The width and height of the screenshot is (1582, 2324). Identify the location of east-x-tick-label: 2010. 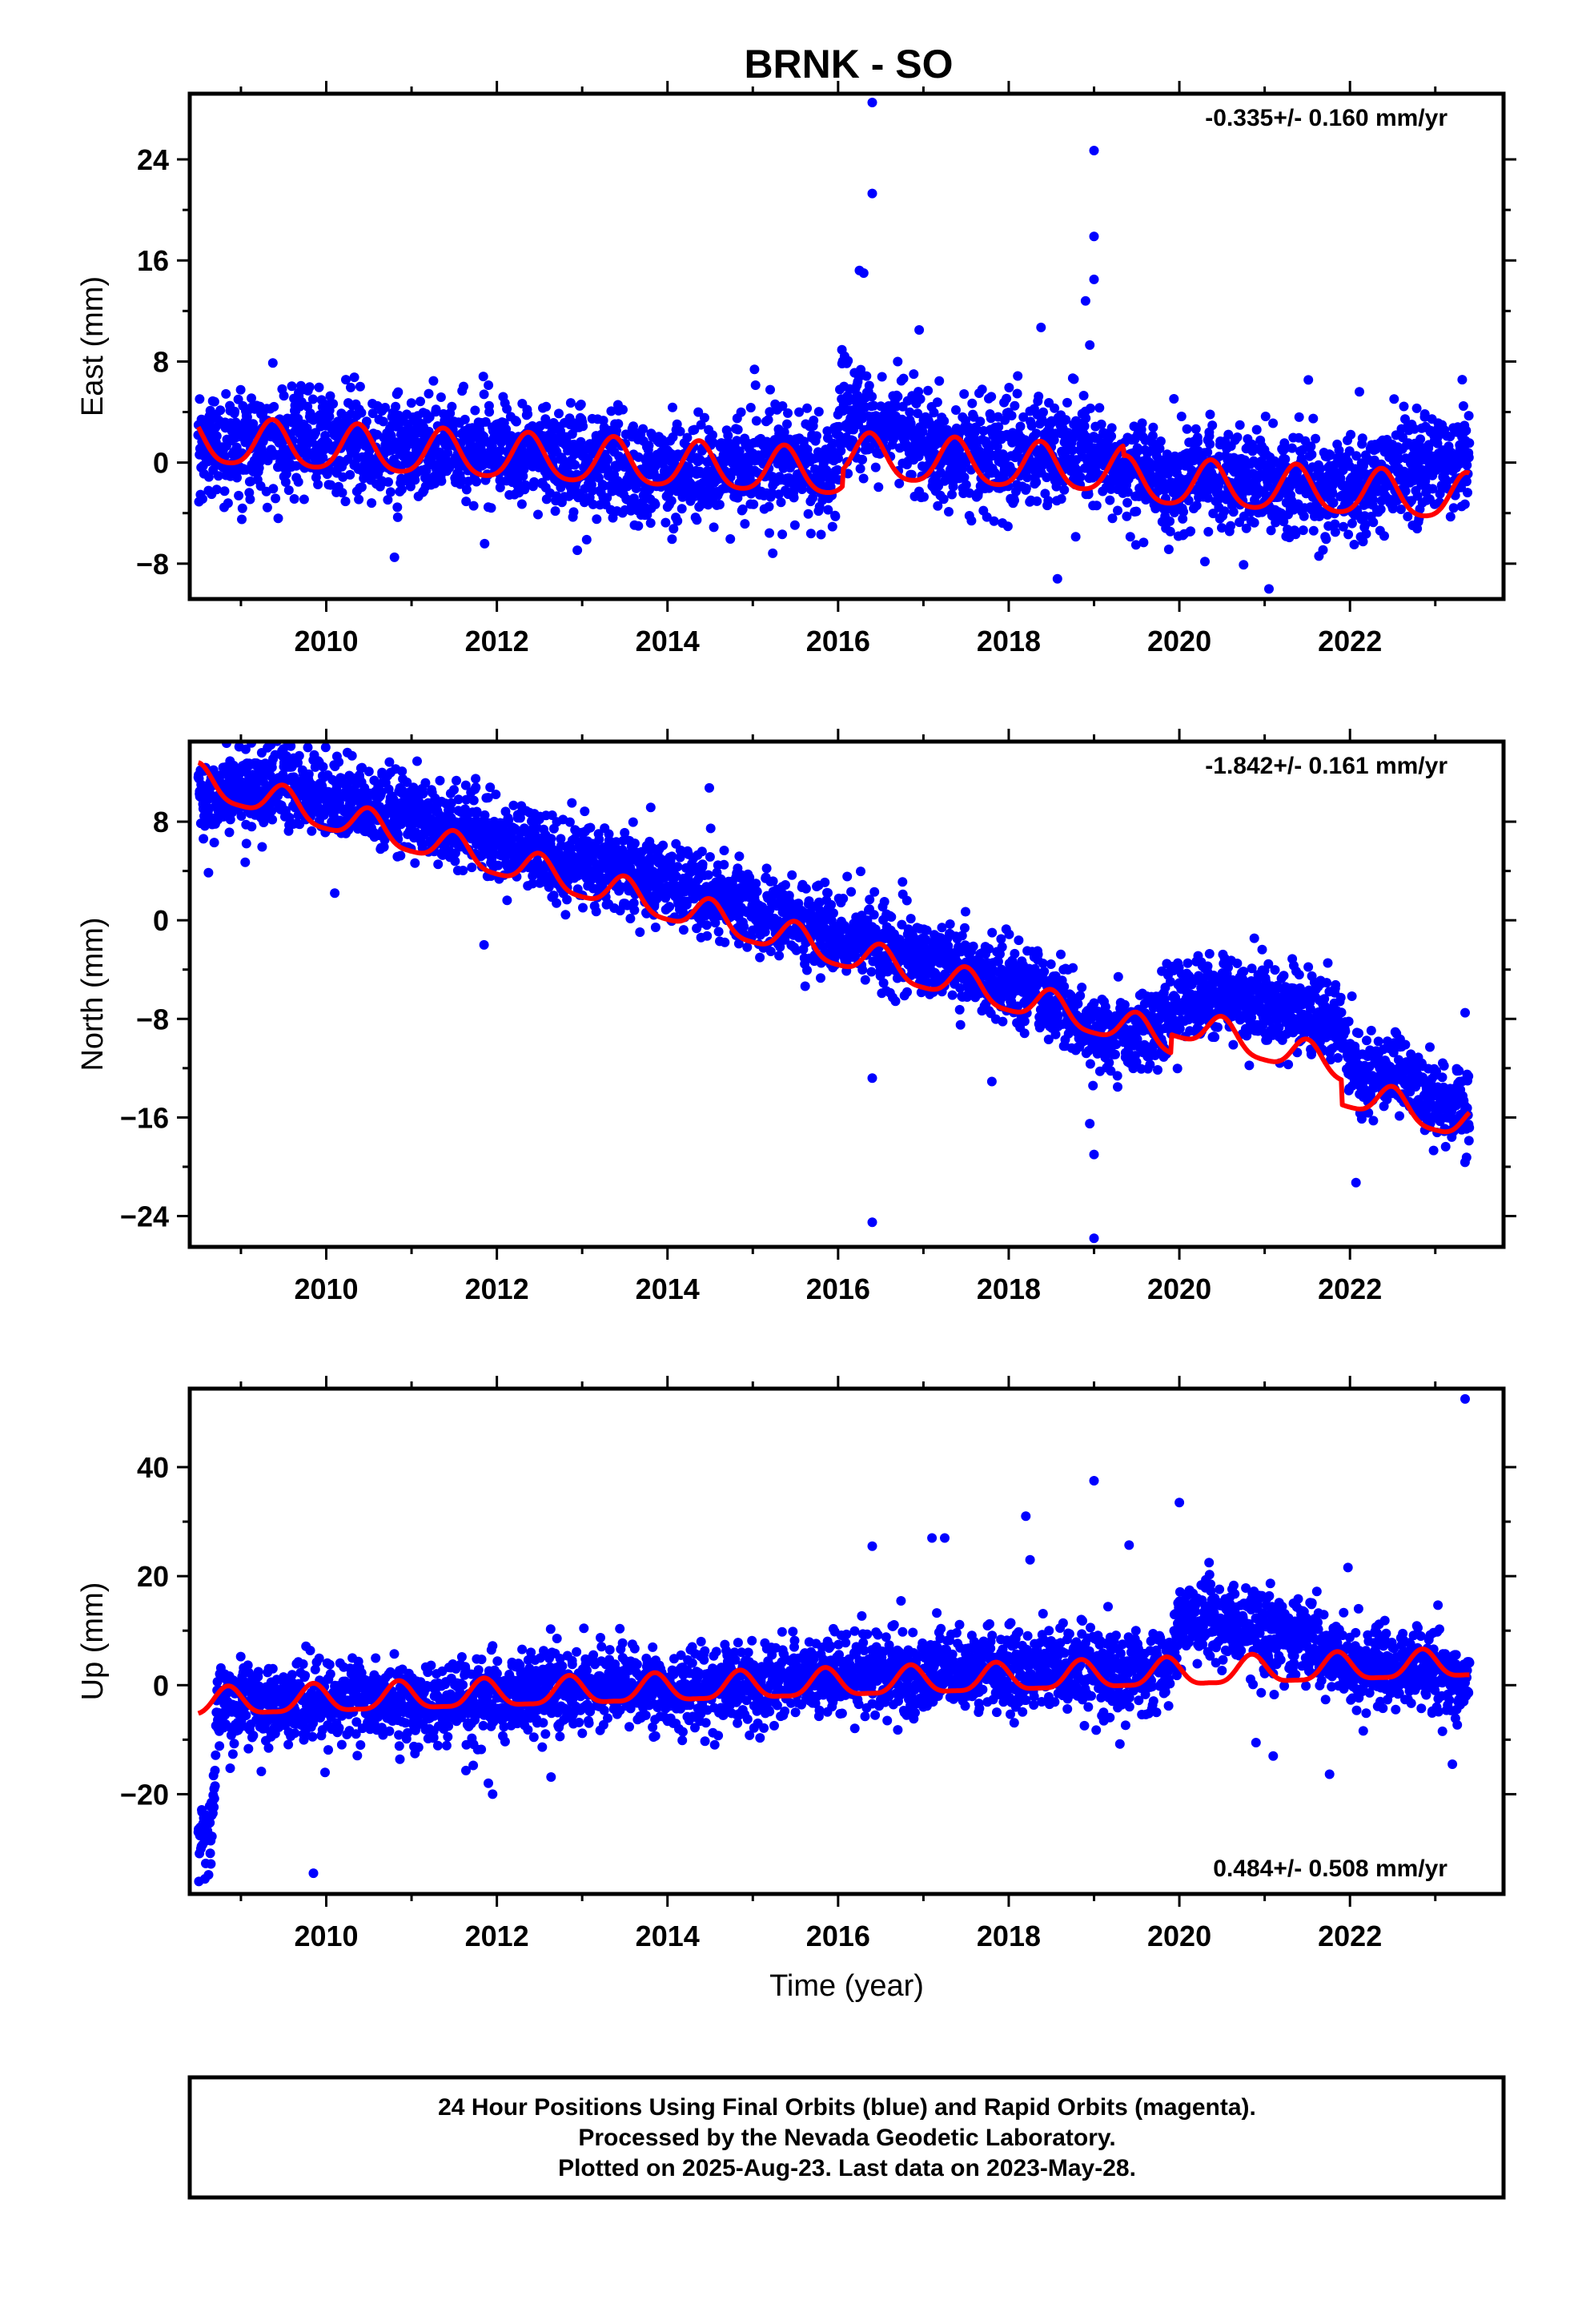
(326, 641).